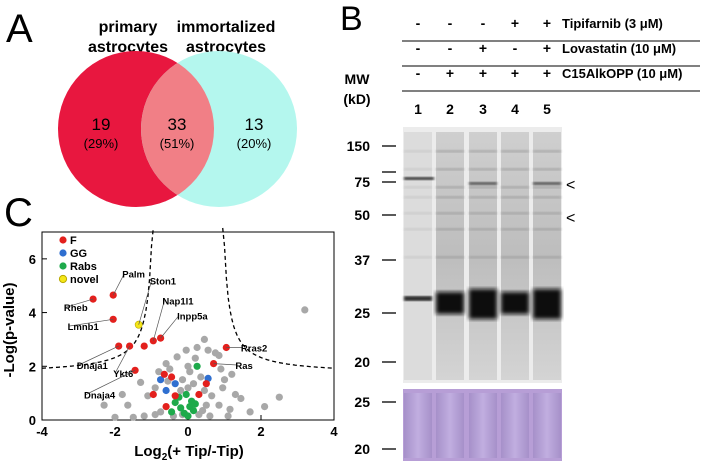 This screenshot has width=708, height=466. Describe the element at coordinates (418, 298) in the screenshot. I see `background-band` at that location.